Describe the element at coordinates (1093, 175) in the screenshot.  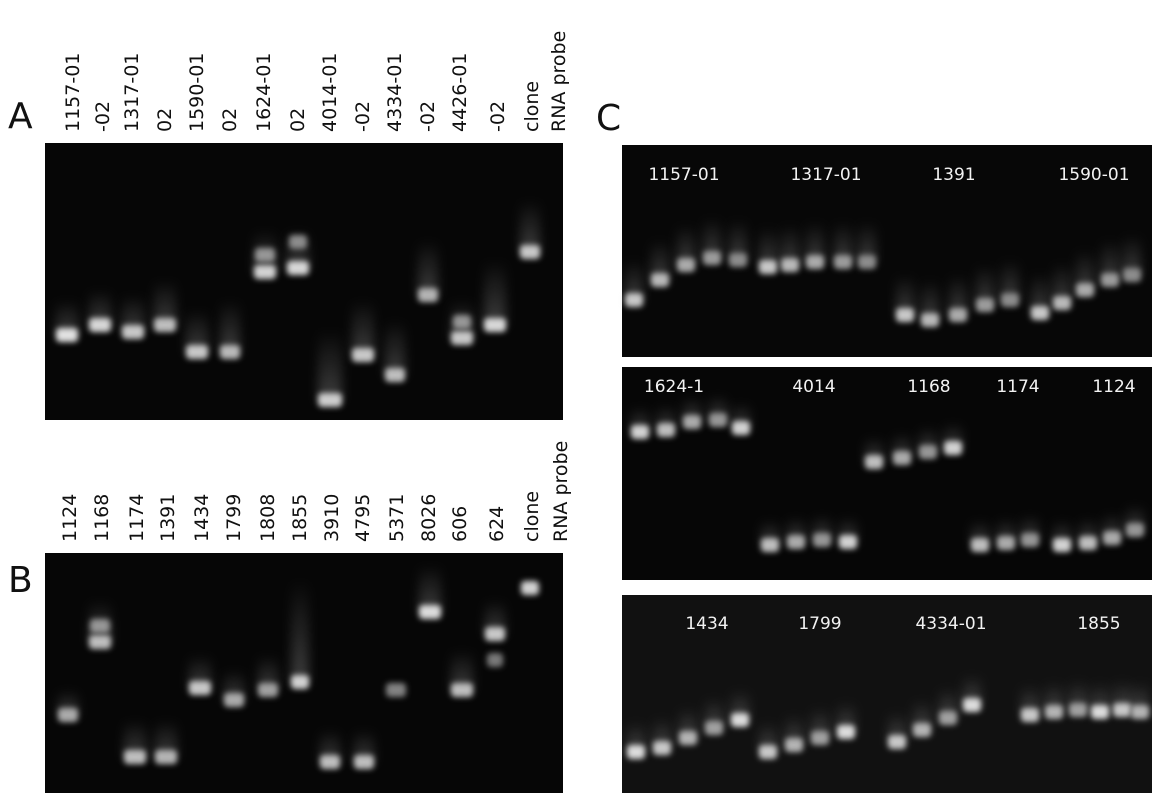
I see `lane-label: 1590-01` at that location.